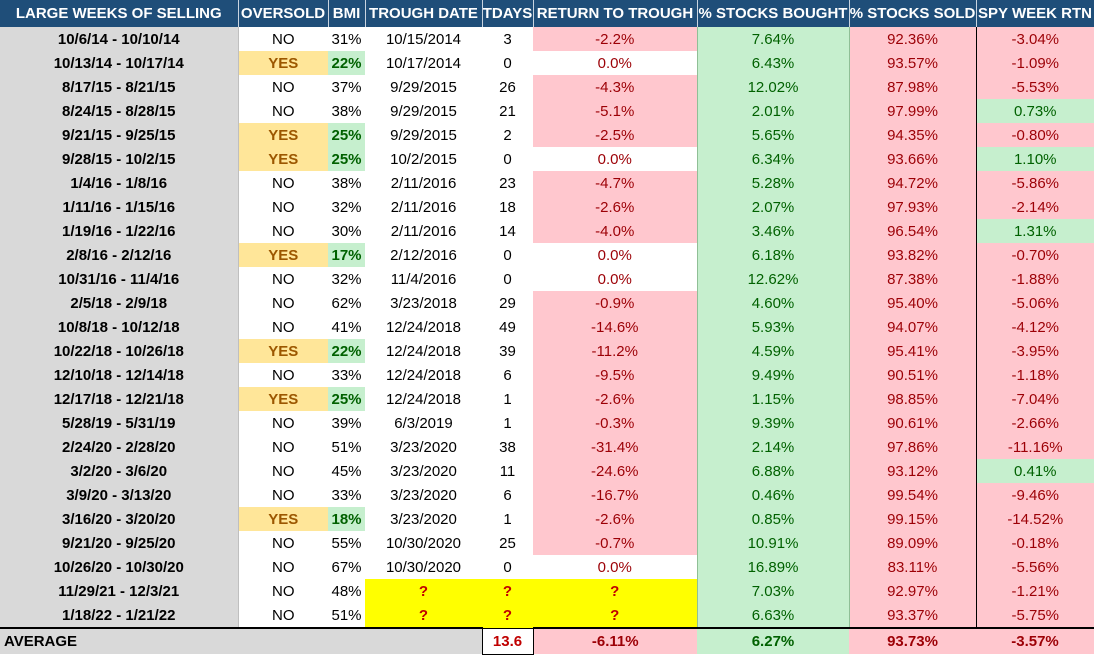  What do you see at coordinates (913, 519) in the screenshot?
I see `sold-cell: 99.15%` at bounding box center [913, 519].